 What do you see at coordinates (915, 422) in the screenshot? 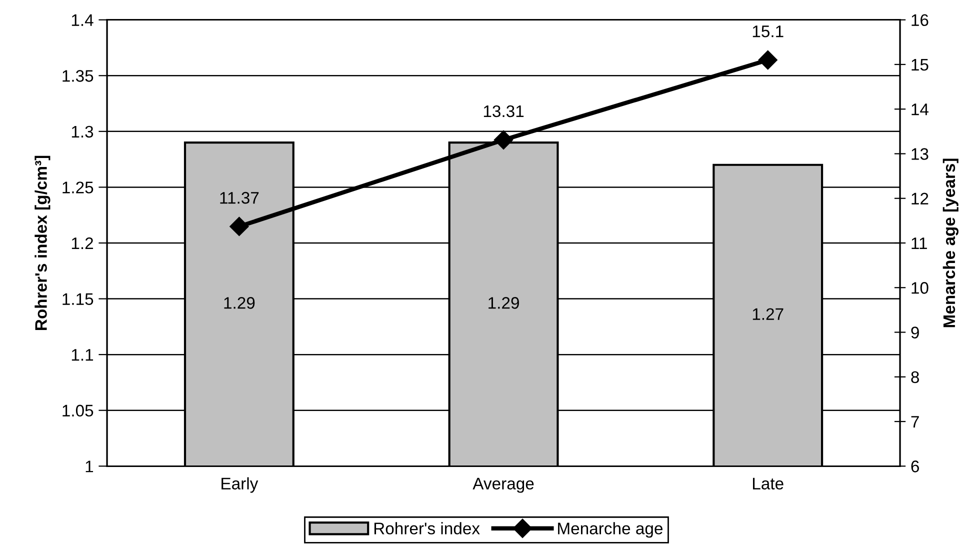
I see `y2-tick-label: 7` at bounding box center [915, 422].